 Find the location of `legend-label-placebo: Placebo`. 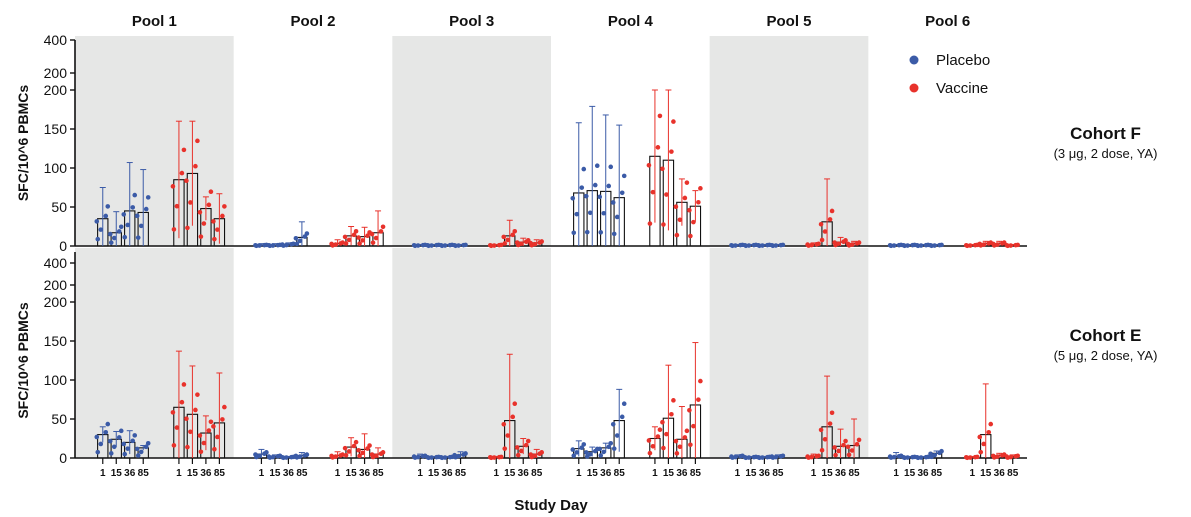

legend-label-placebo: Placebo is located at coordinates (963, 60).